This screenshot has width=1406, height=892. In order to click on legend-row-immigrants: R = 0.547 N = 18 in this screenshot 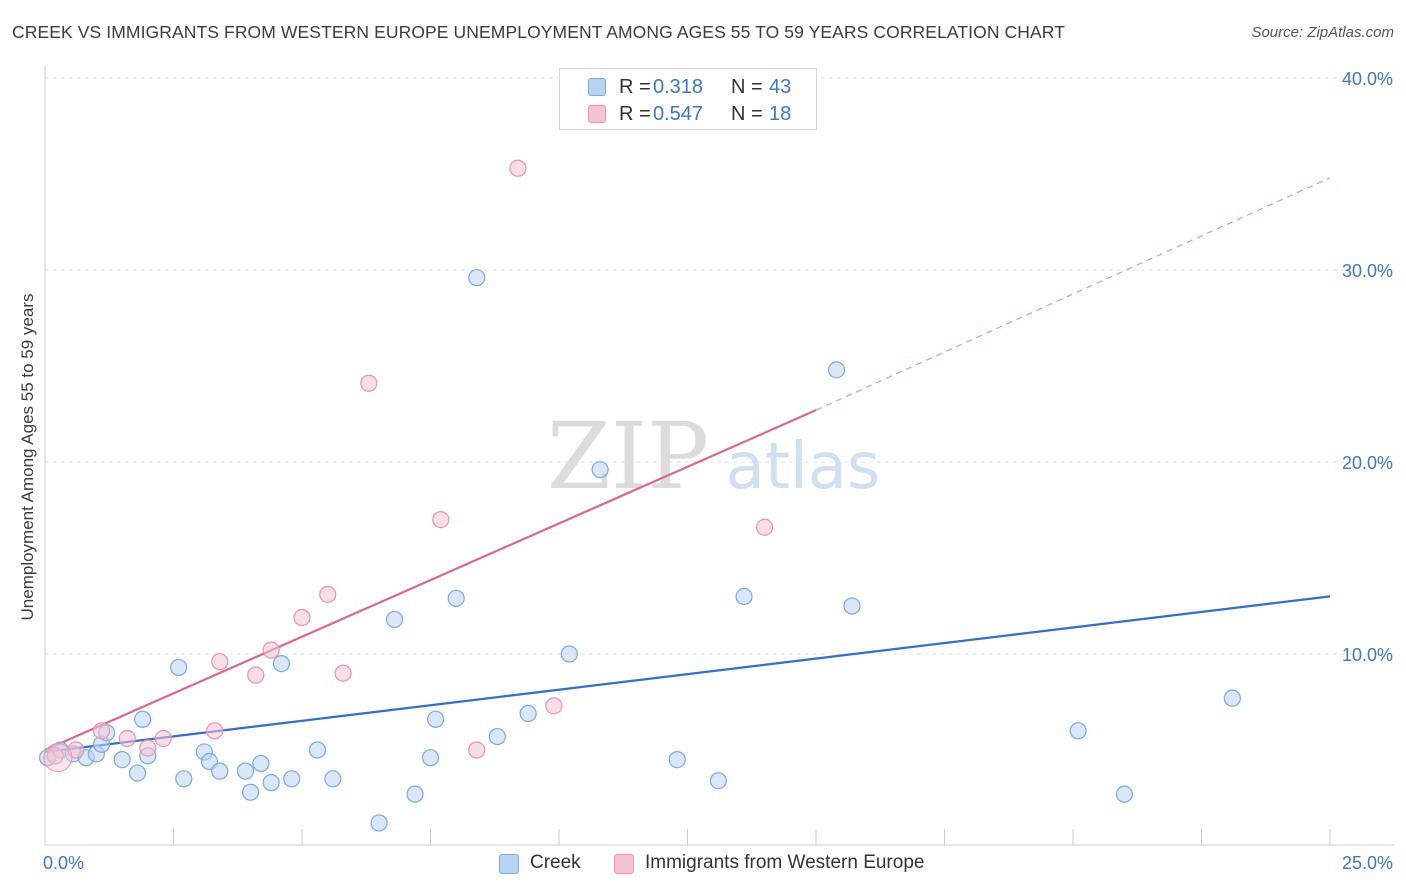, I will do `click(688, 114)`.